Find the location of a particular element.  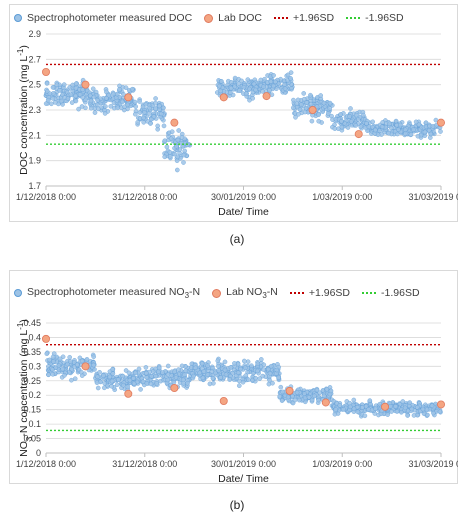

x-tick-label: 31/12/2018 0:00 is located at coordinates (144, 464).